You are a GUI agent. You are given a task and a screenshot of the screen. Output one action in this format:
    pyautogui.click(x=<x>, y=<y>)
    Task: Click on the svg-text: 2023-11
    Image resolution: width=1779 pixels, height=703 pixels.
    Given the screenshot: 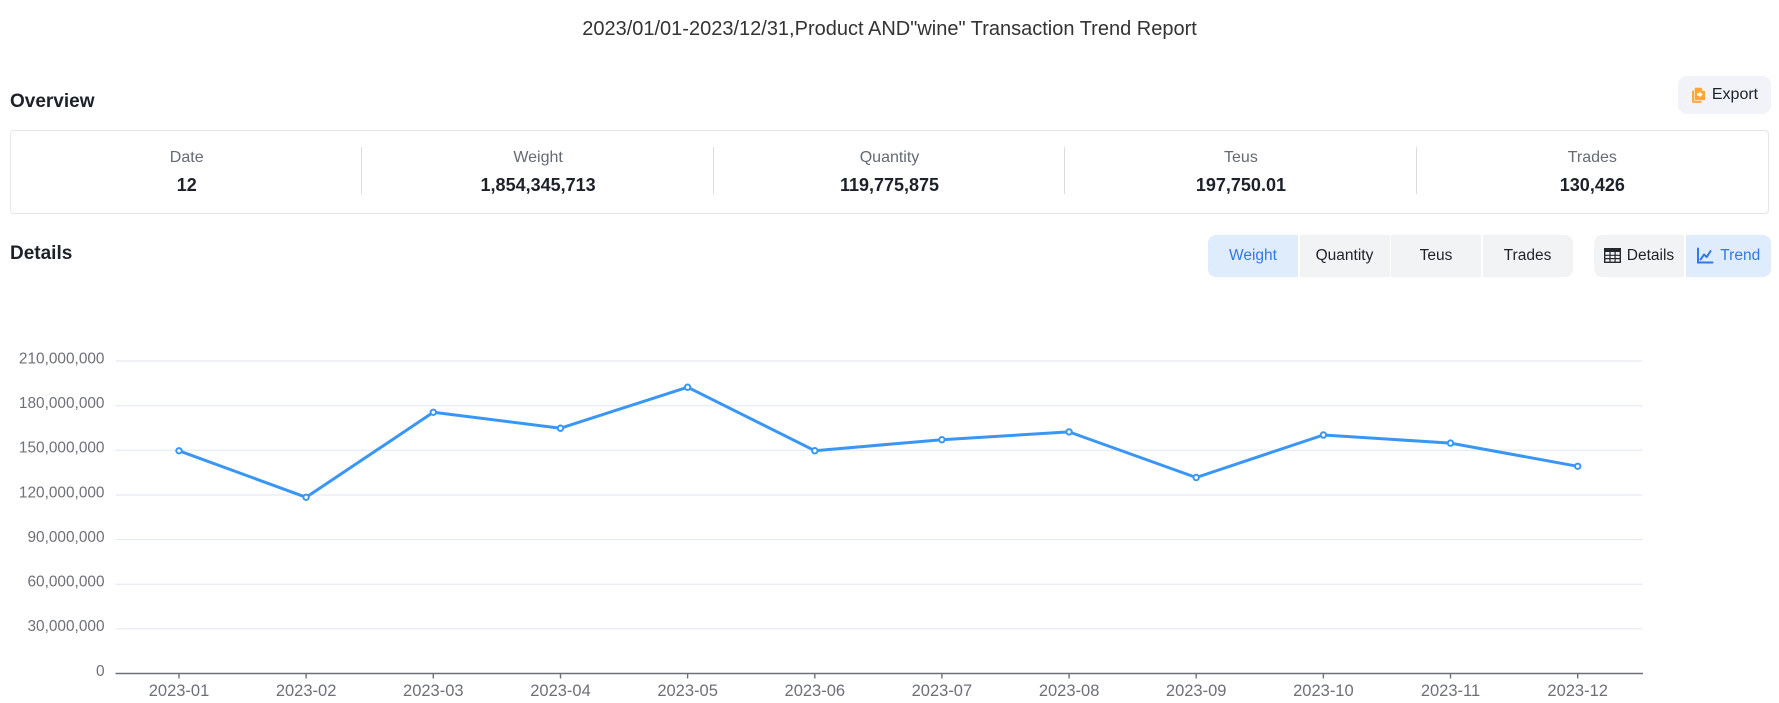 What is the action you would take?
    pyautogui.click(x=1450, y=691)
    